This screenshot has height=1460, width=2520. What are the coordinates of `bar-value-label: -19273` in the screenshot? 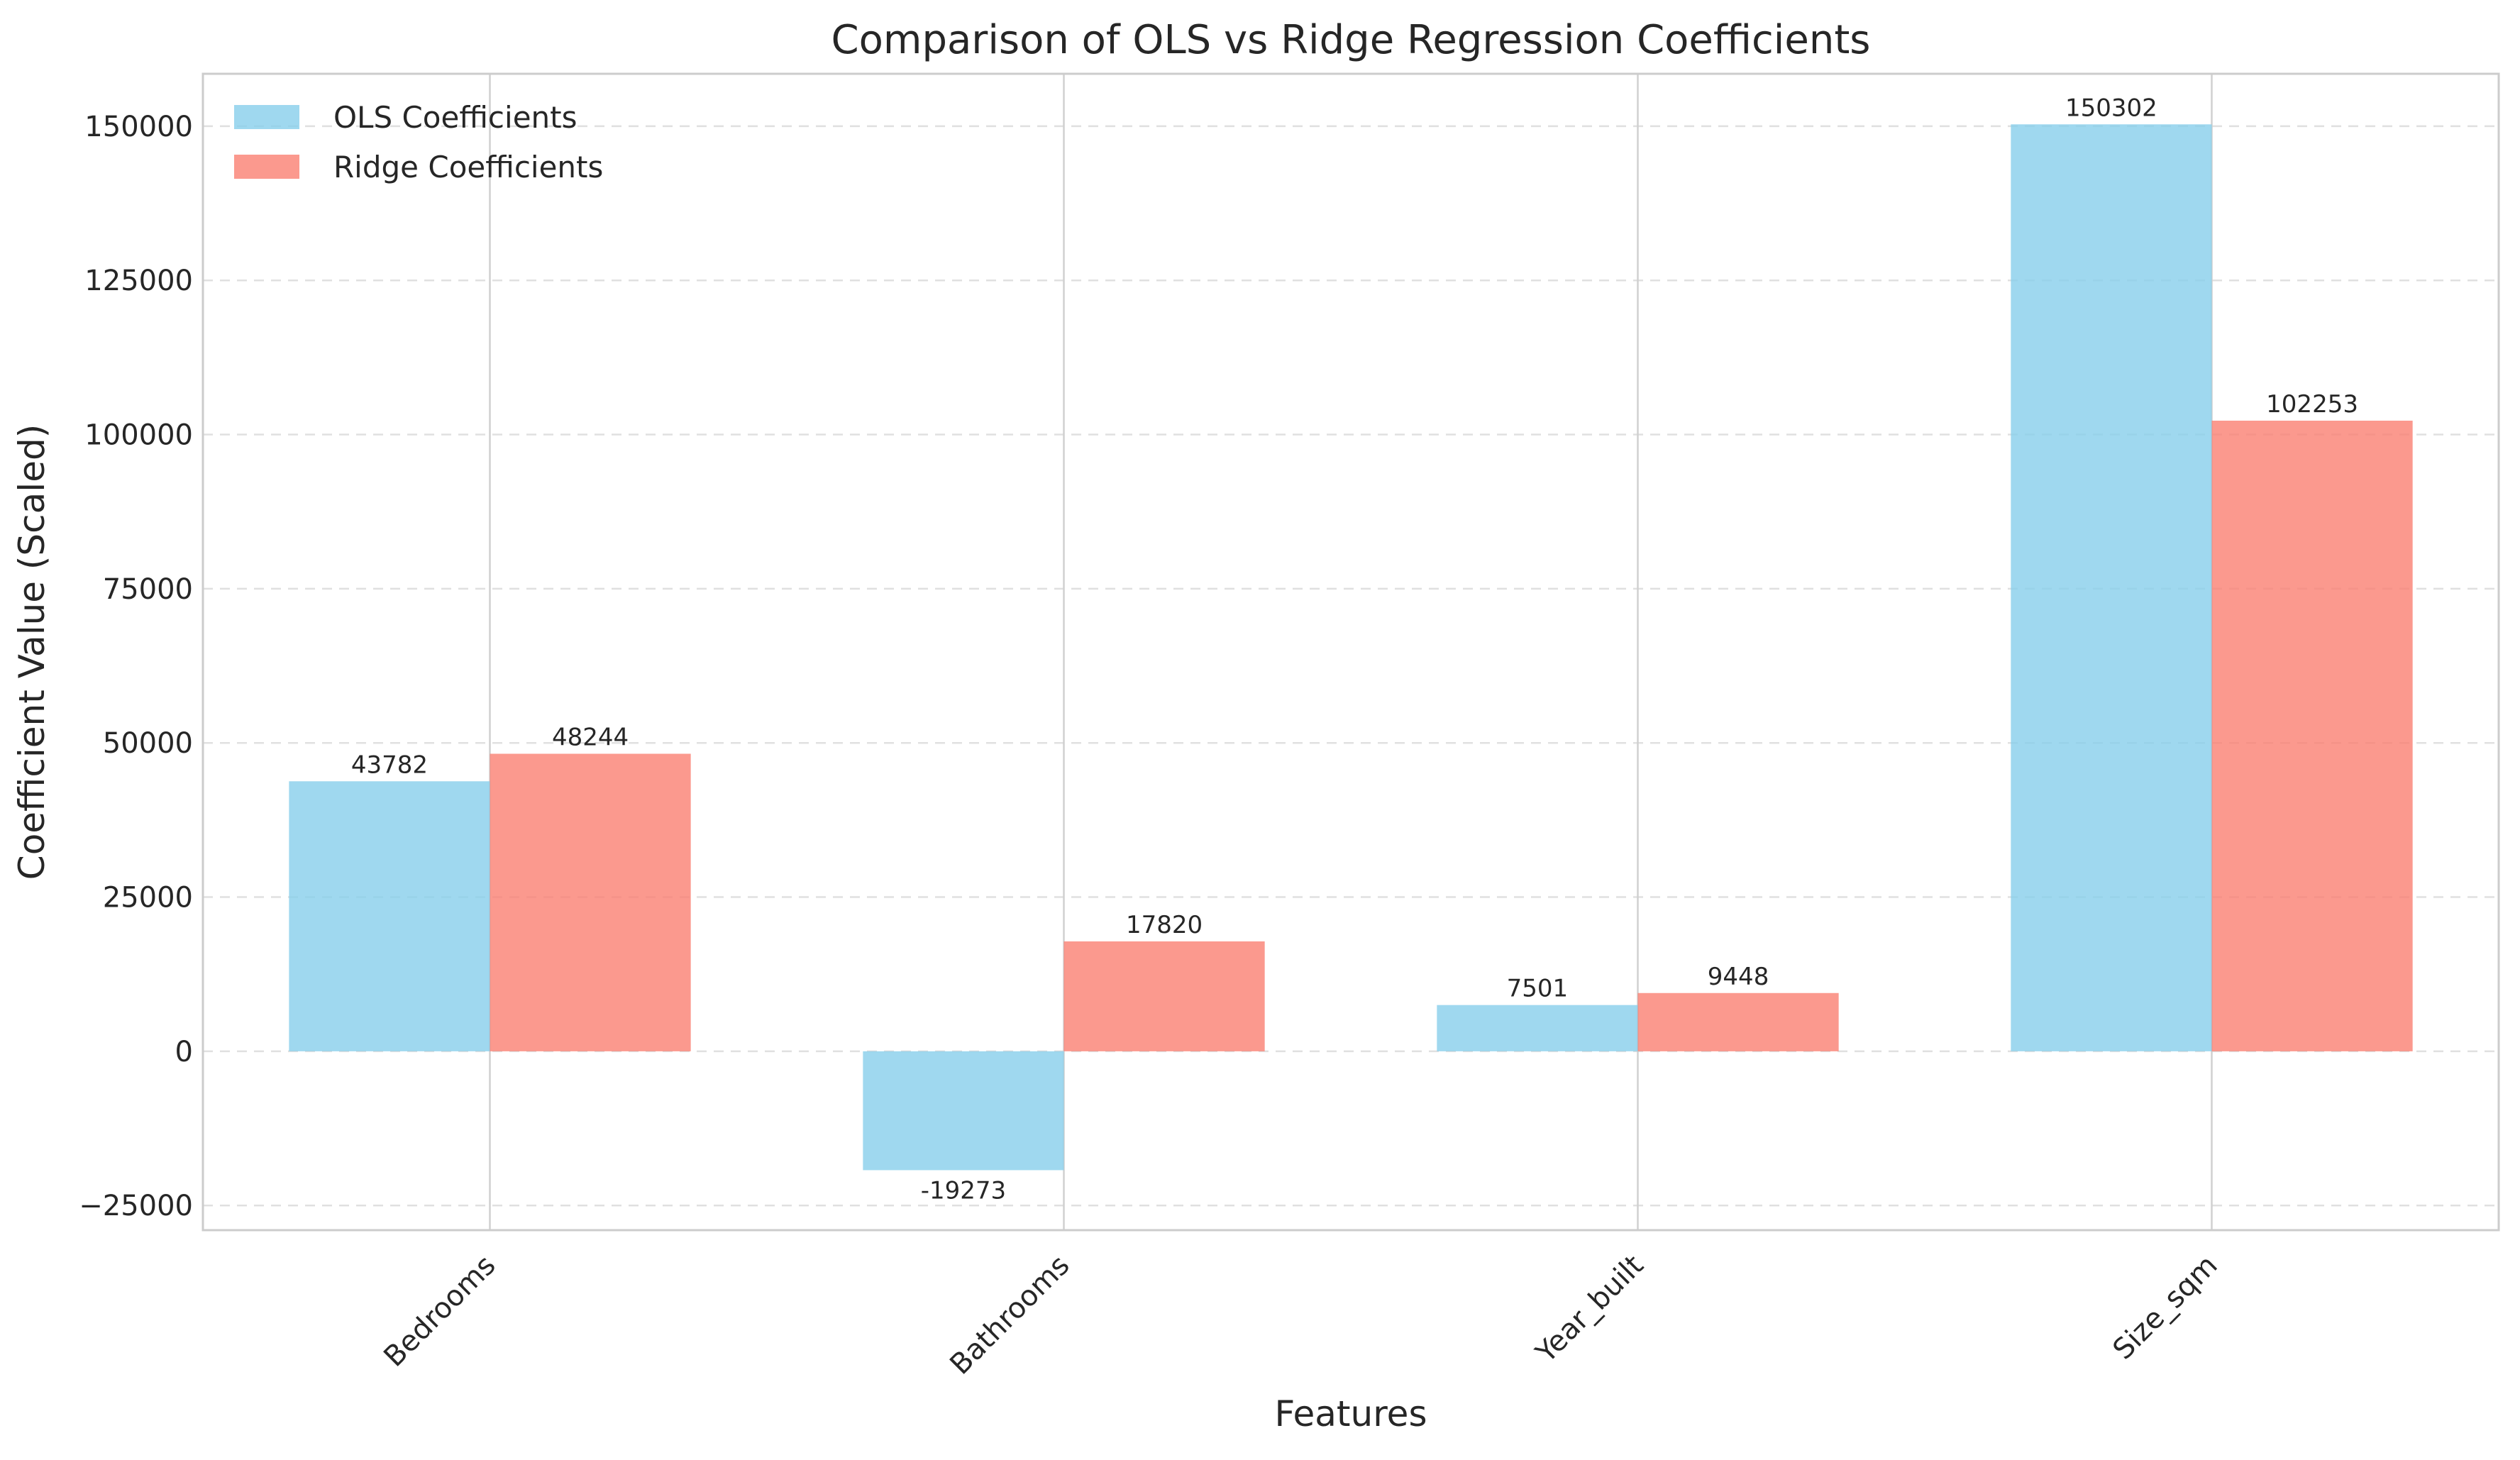 It's located at (963, 1190).